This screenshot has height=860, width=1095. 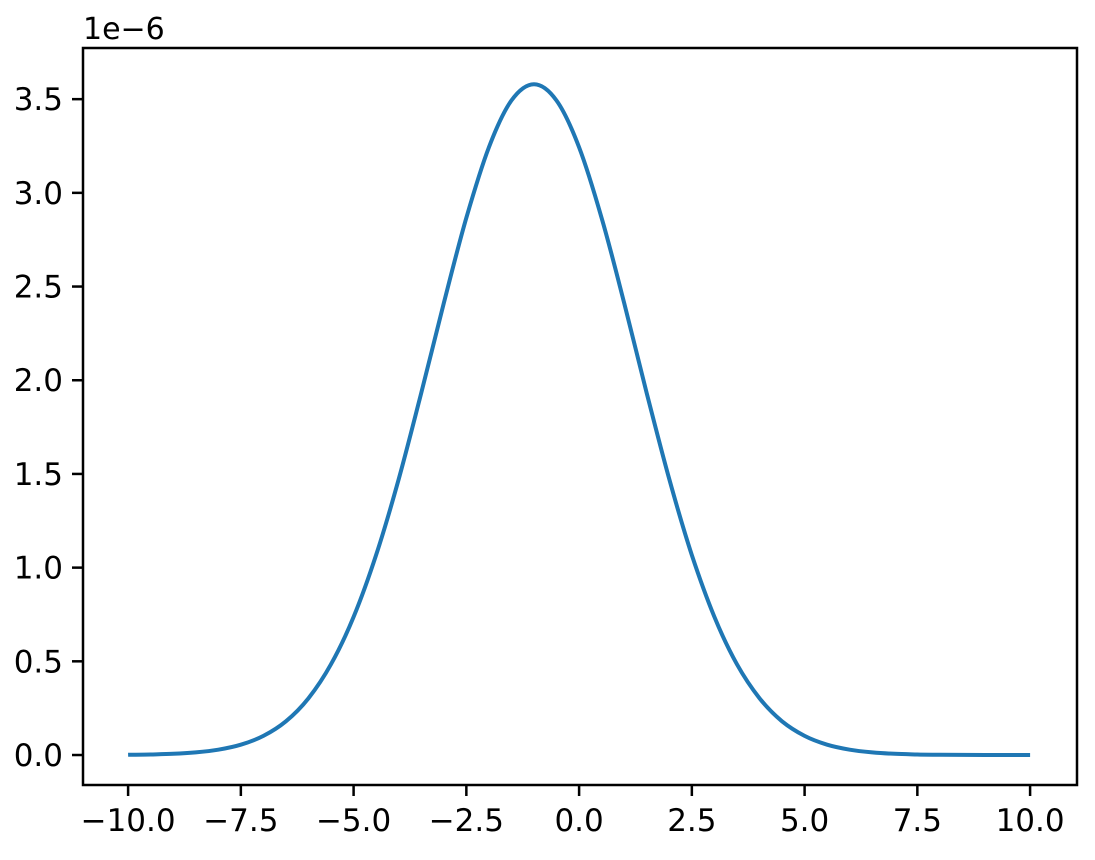 What do you see at coordinates (578, 821) in the screenshot?
I see `x-tick-label: 0.0` at bounding box center [578, 821].